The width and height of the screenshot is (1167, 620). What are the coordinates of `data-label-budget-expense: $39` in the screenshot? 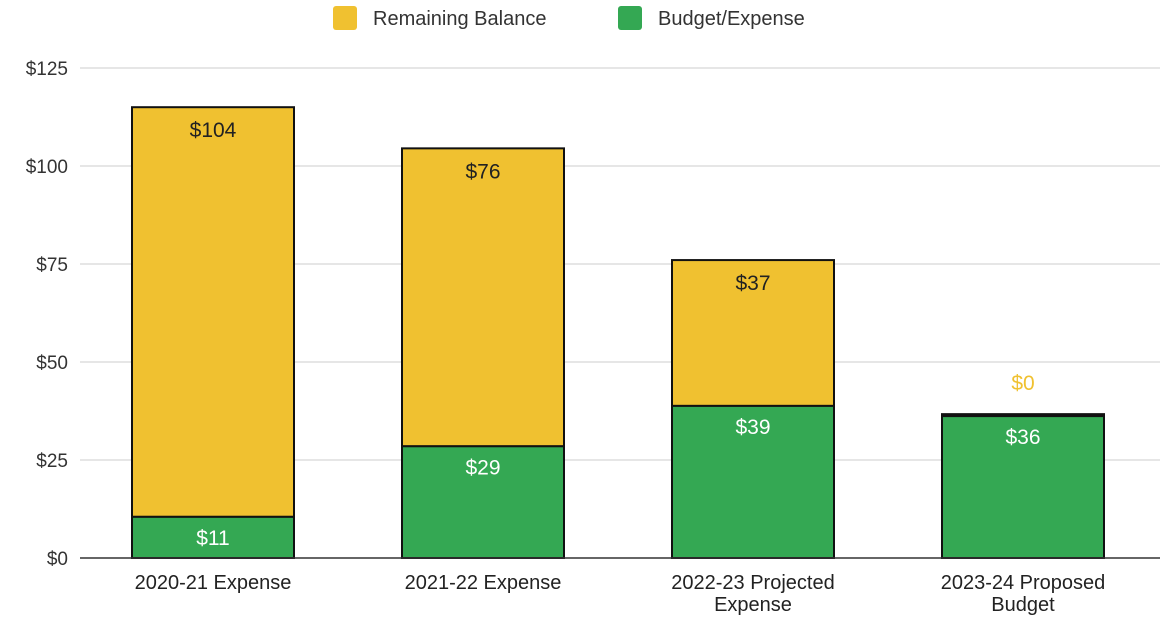 It's located at (752, 427).